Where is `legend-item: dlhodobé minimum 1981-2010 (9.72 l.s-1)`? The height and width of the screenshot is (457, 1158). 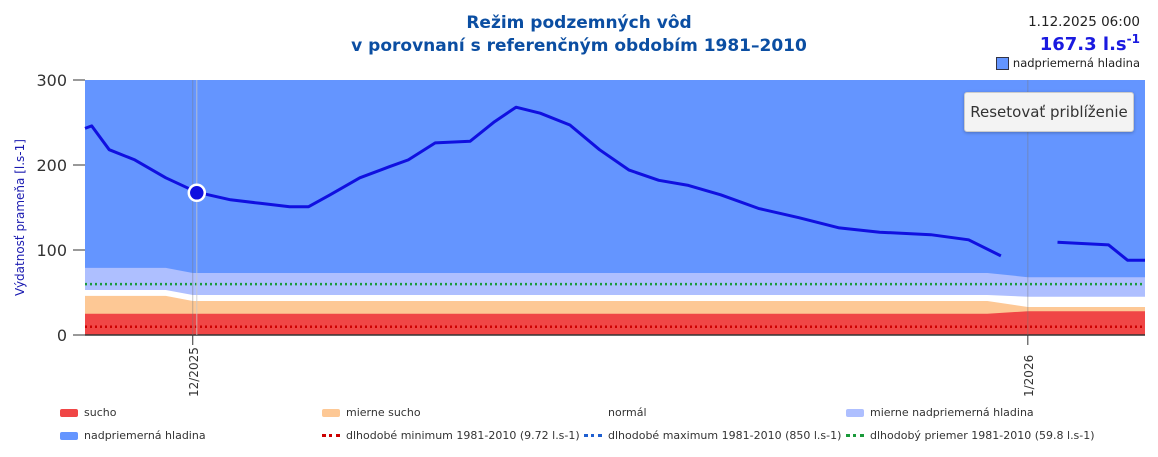 legend-item: dlhodobé minimum 1981-2010 (9.72 l.s-1) is located at coordinates (453, 435).